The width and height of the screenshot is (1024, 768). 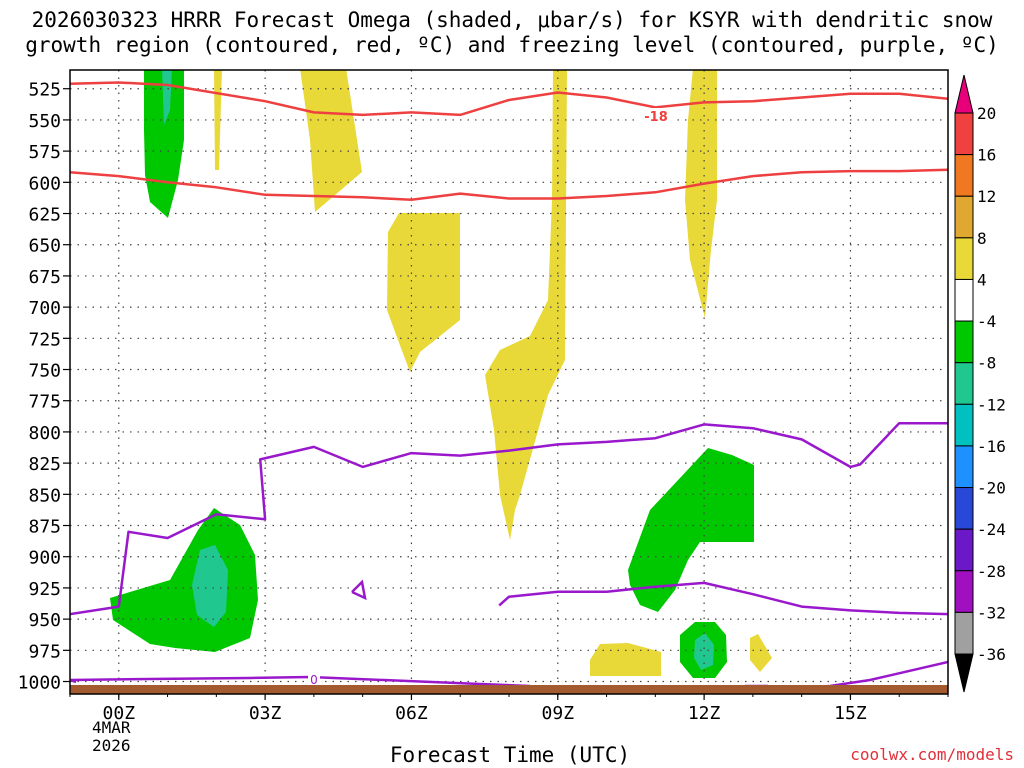 I want to click on y-tick-label: 800, so click(x=44, y=433).